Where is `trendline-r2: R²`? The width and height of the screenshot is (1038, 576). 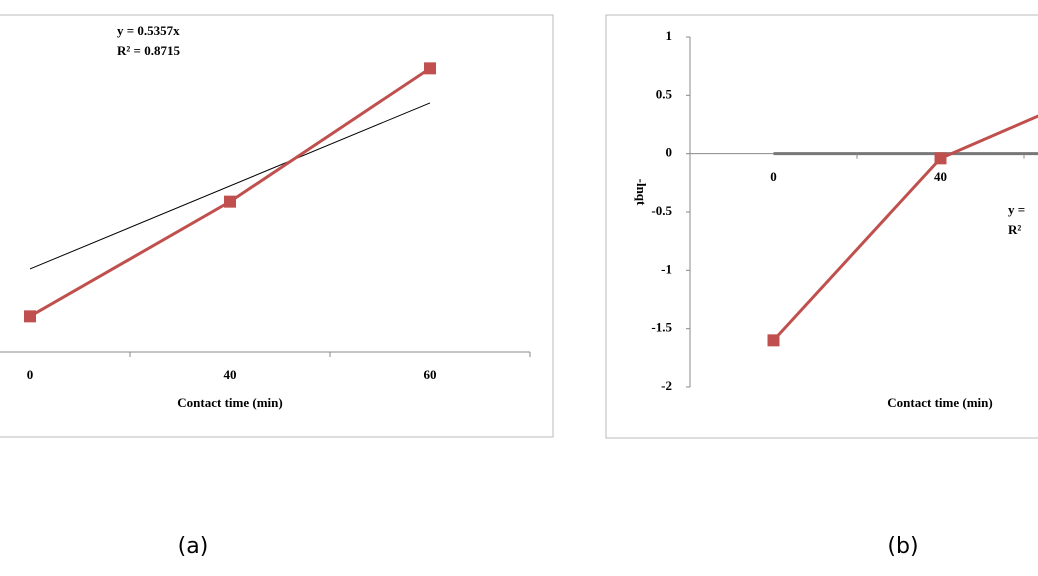
trendline-r2: R² is located at coordinates (1014, 229).